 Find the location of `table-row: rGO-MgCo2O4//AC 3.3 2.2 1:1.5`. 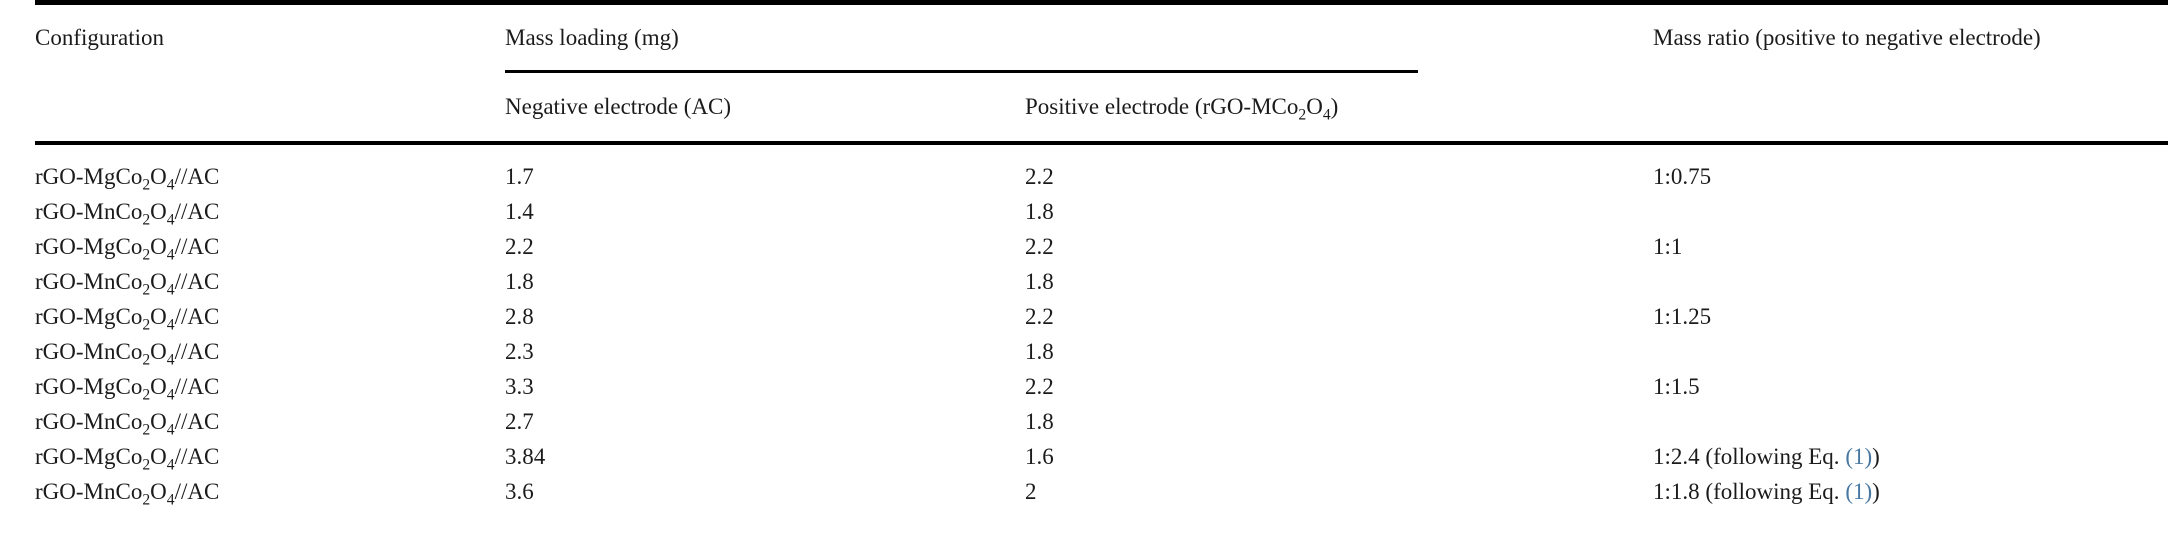

table-row: rGO-MgCo2O4//AC 3.3 2.2 1:1.5 is located at coordinates (1101, 386).